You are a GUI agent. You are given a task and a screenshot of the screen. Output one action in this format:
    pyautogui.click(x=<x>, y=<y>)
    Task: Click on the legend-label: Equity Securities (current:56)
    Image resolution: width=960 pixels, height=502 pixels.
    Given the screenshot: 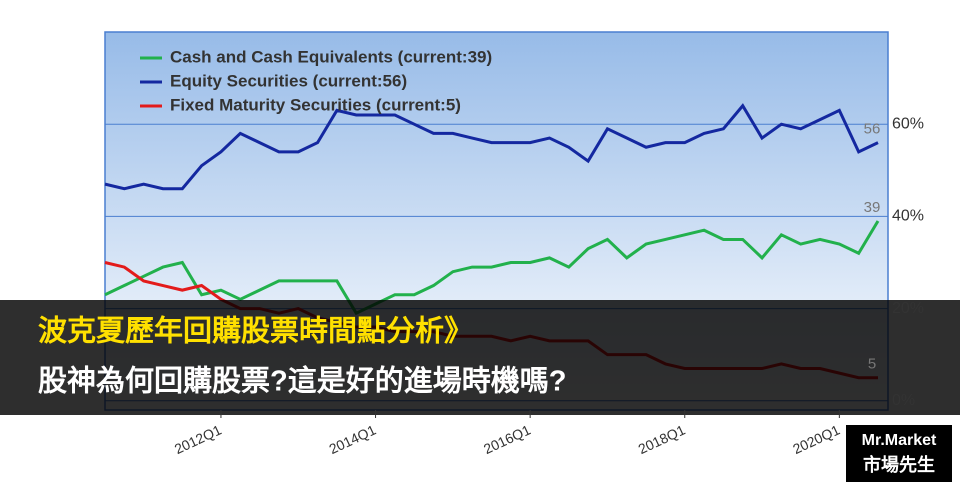 What is the action you would take?
    pyautogui.click(x=288, y=80)
    